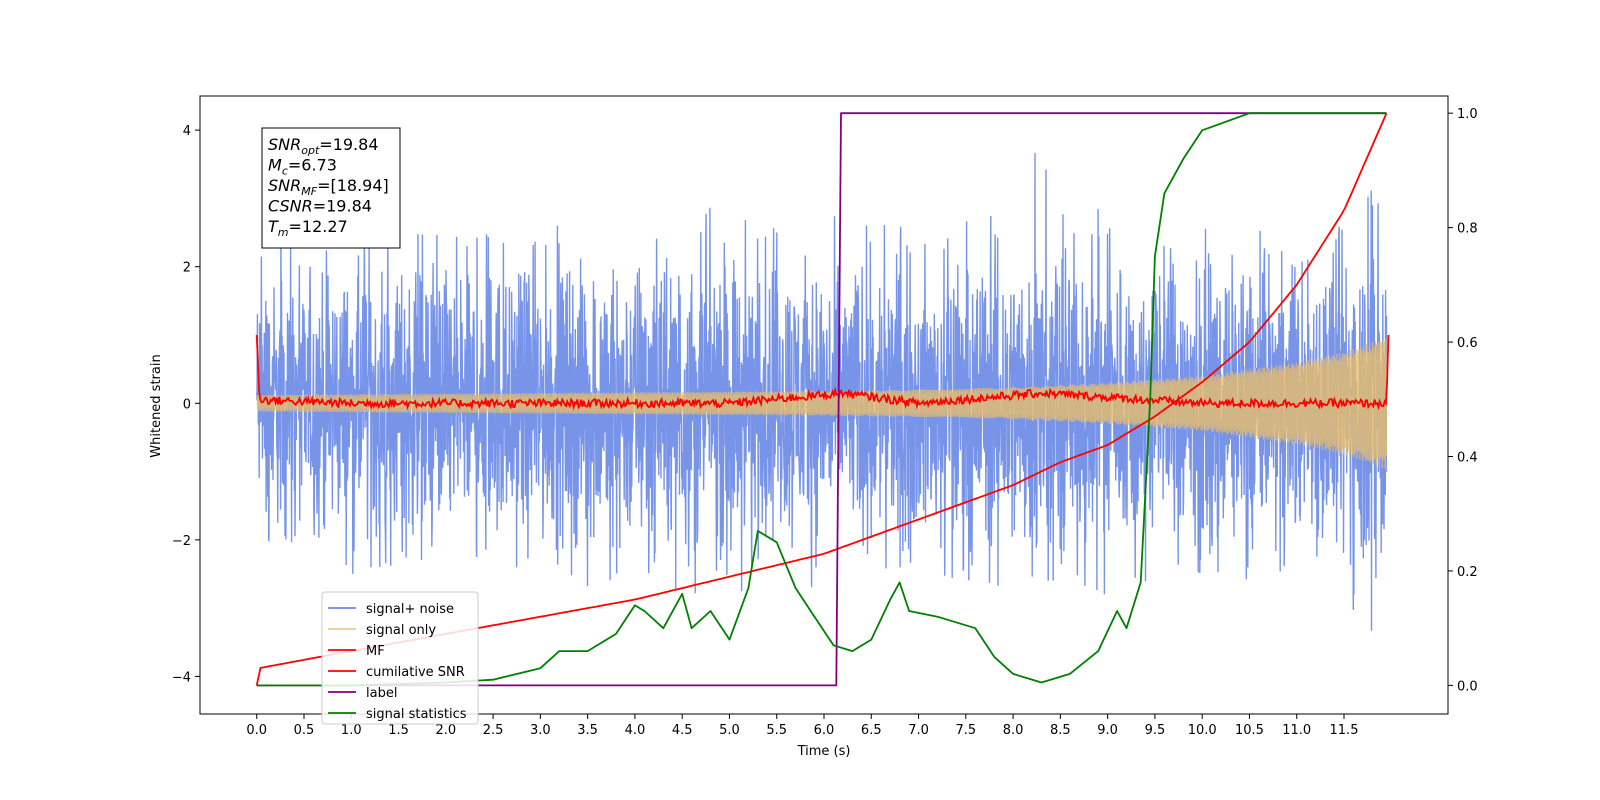 The image size is (1600, 800). What do you see at coordinates (1202, 730) in the screenshot?
I see `x-tick-label: 10.0` at bounding box center [1202, 730].